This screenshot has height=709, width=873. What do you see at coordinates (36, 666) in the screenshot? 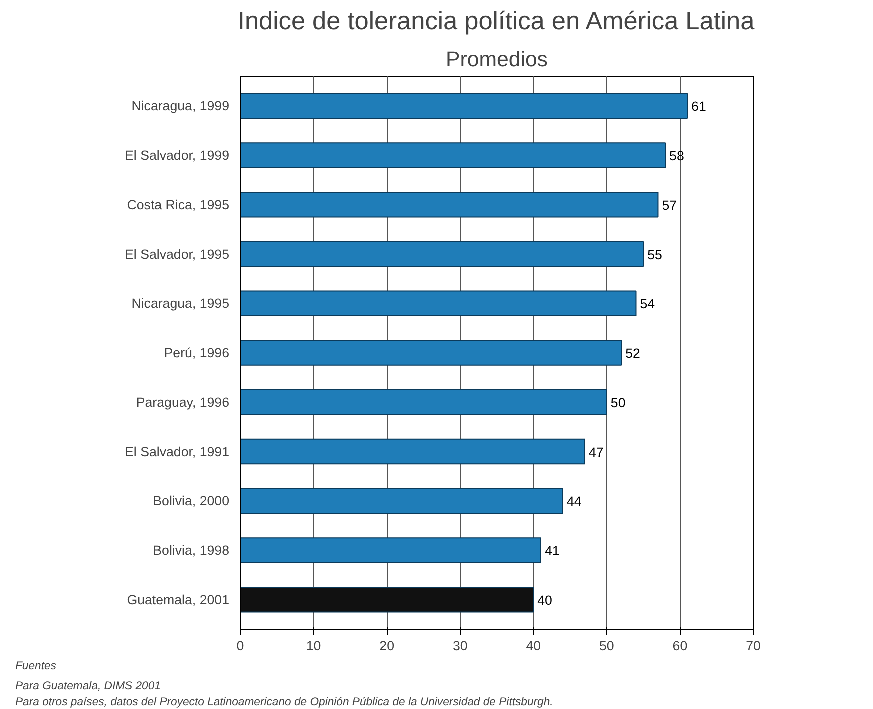
I see `text: Fuentes` at bounding box center [36, 666].